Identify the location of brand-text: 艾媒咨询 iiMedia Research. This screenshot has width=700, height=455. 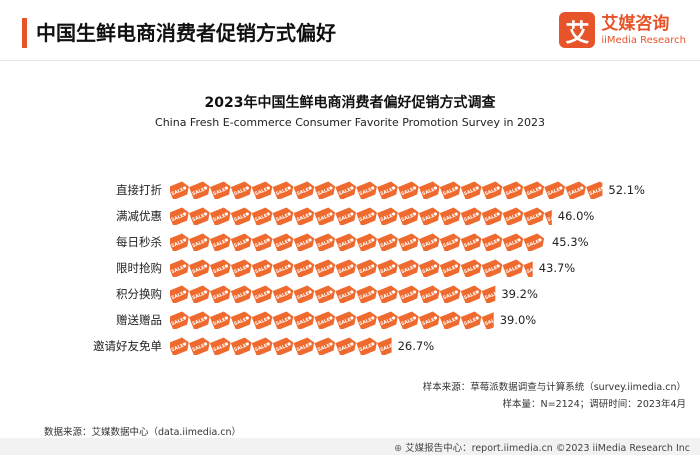
(643, 30).